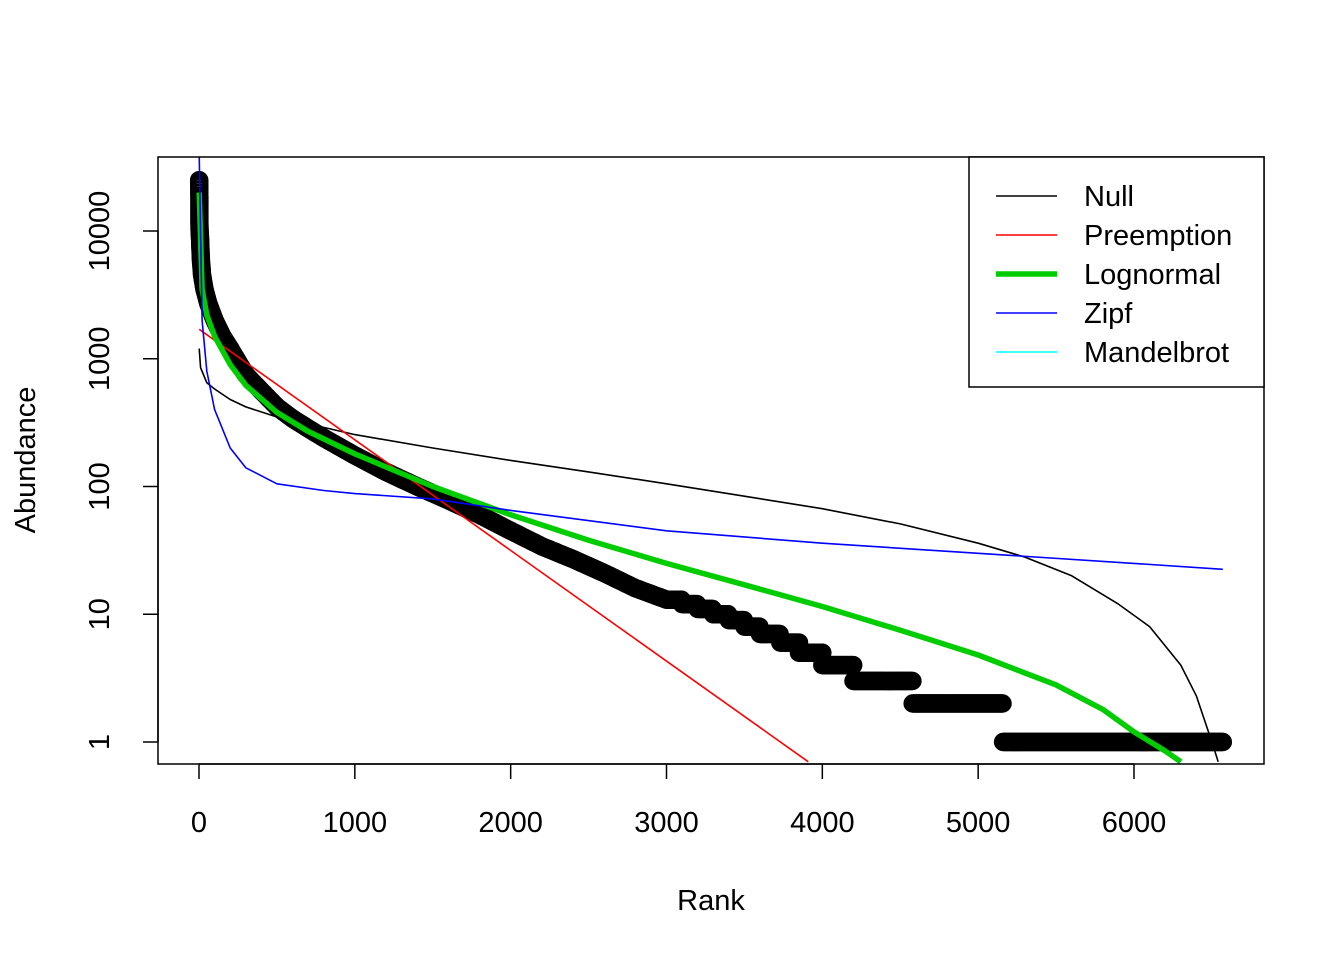  Describe the element at coordinates (1108, 314) in the screenshot. I see `legend-label-zipf: Zipf` at that location.